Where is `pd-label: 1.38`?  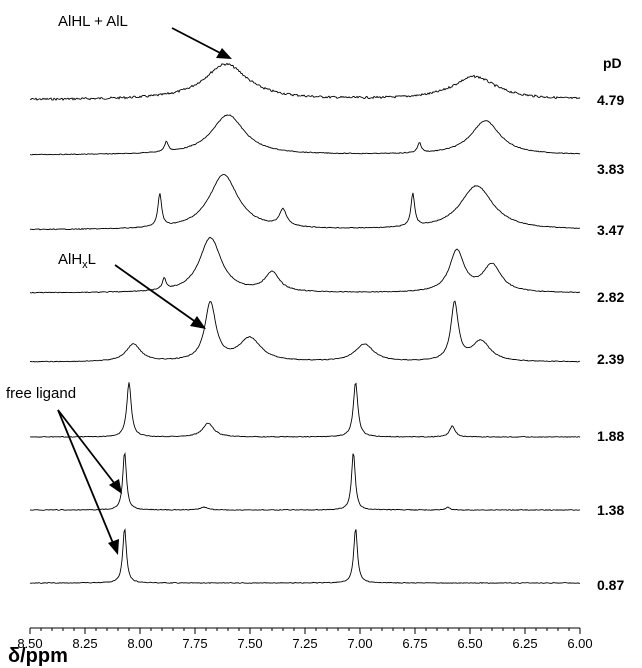 pd-label: 1.38 is located at coordinates (610, 510).